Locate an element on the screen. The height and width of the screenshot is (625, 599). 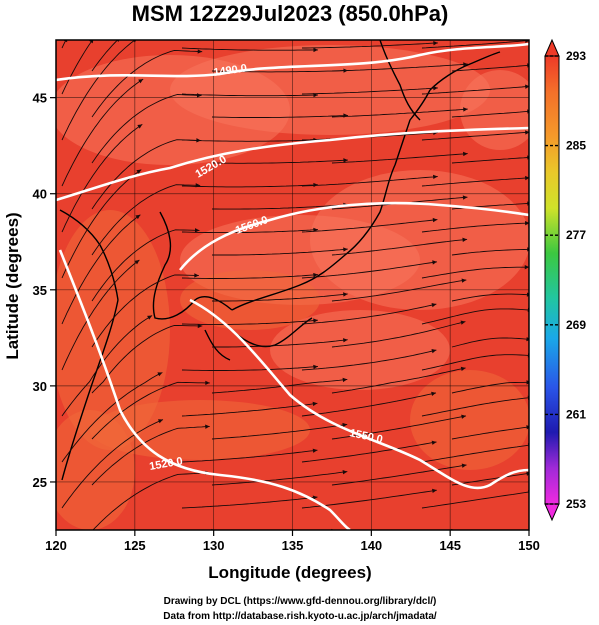
x-tick-label: 135 is located at coordinates (293, 545).